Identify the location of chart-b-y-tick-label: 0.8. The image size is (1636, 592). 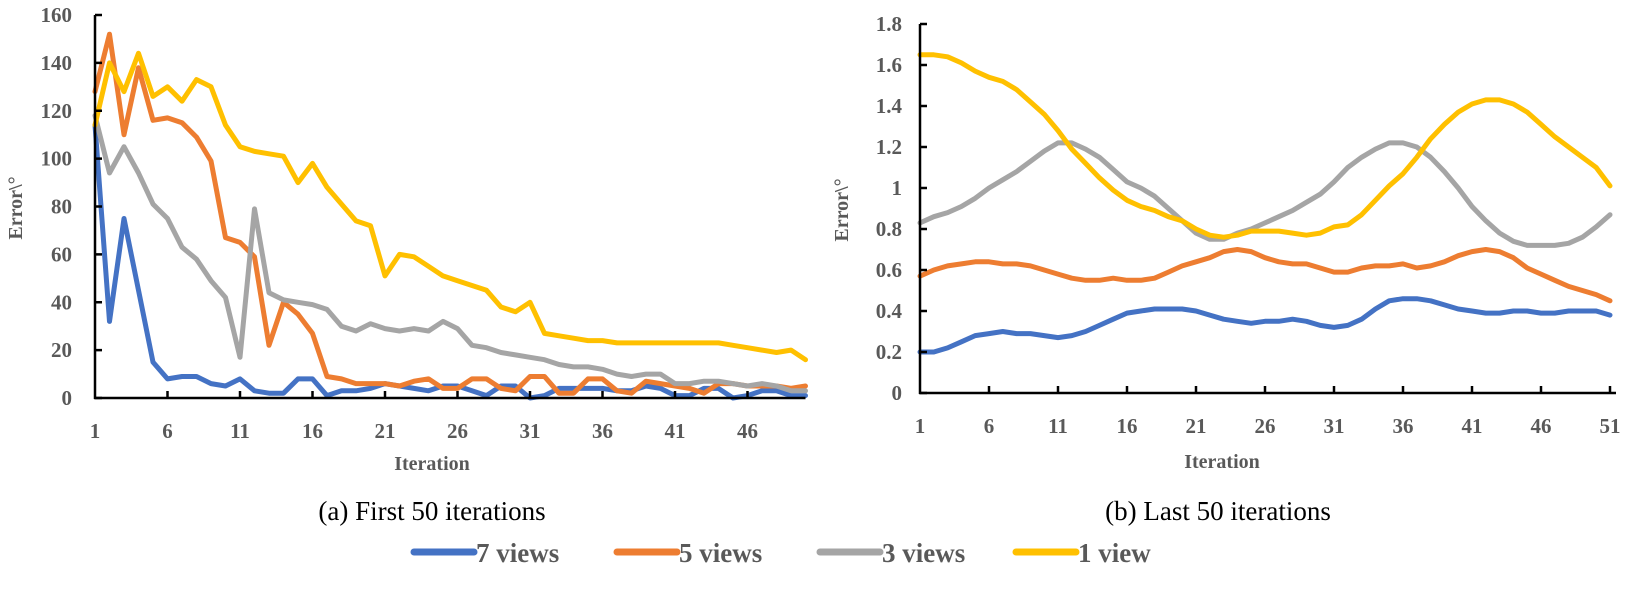
(889, 229).